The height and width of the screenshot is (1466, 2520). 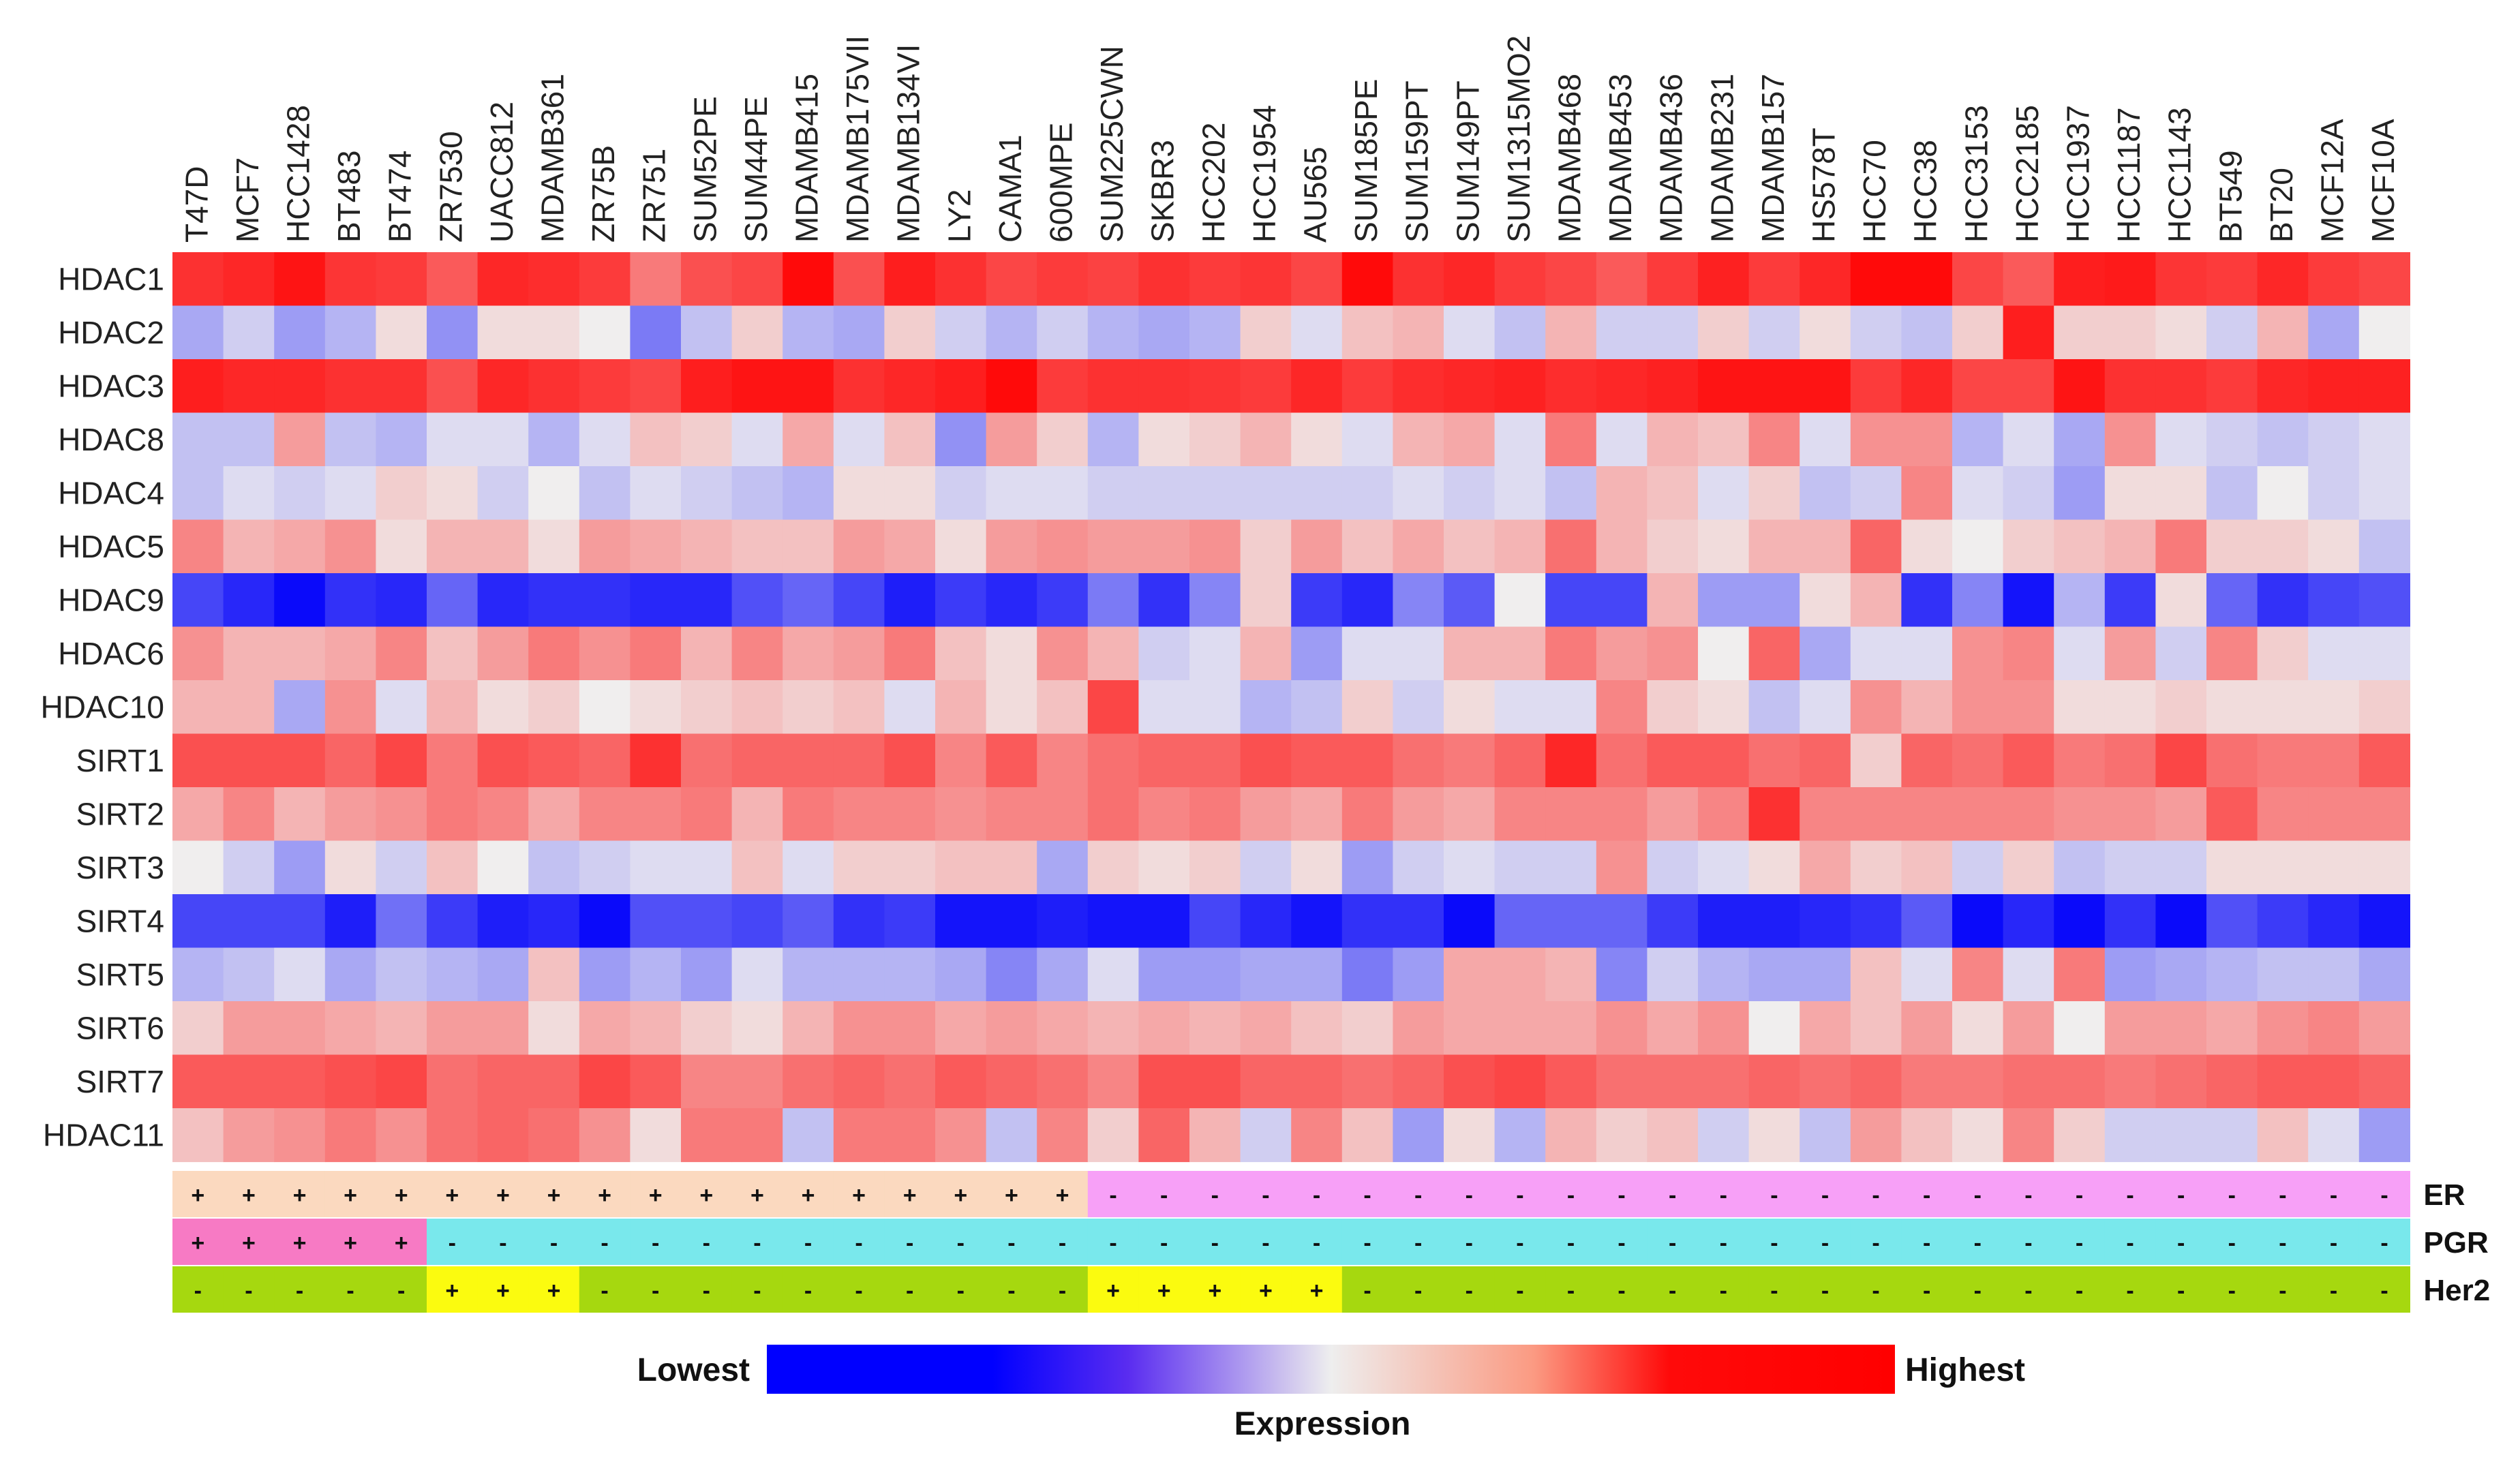 What do you see at coordinates (120, 868) in the screenshot?
I see `row-label: SIRT3` at bounding box center [120, 868].